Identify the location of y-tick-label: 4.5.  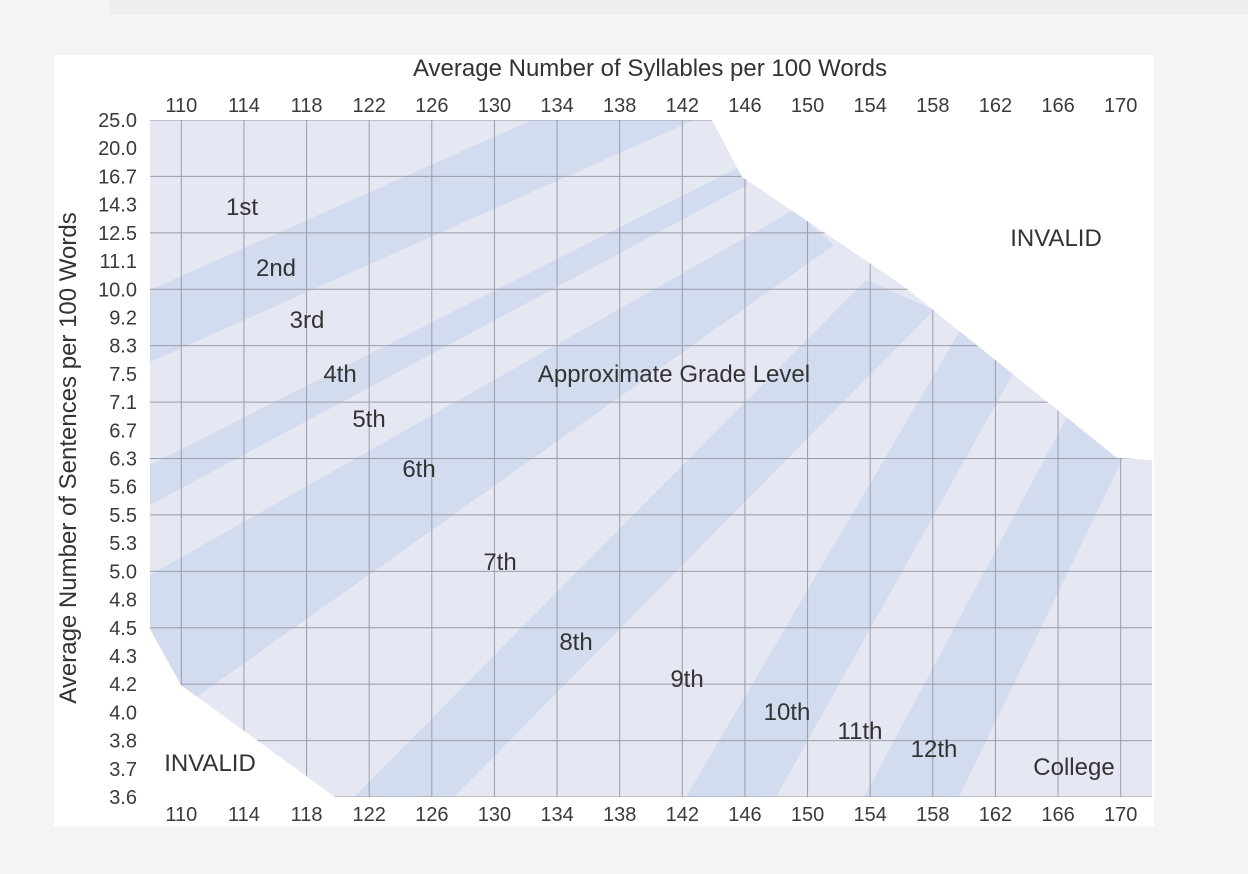
(123, 629).